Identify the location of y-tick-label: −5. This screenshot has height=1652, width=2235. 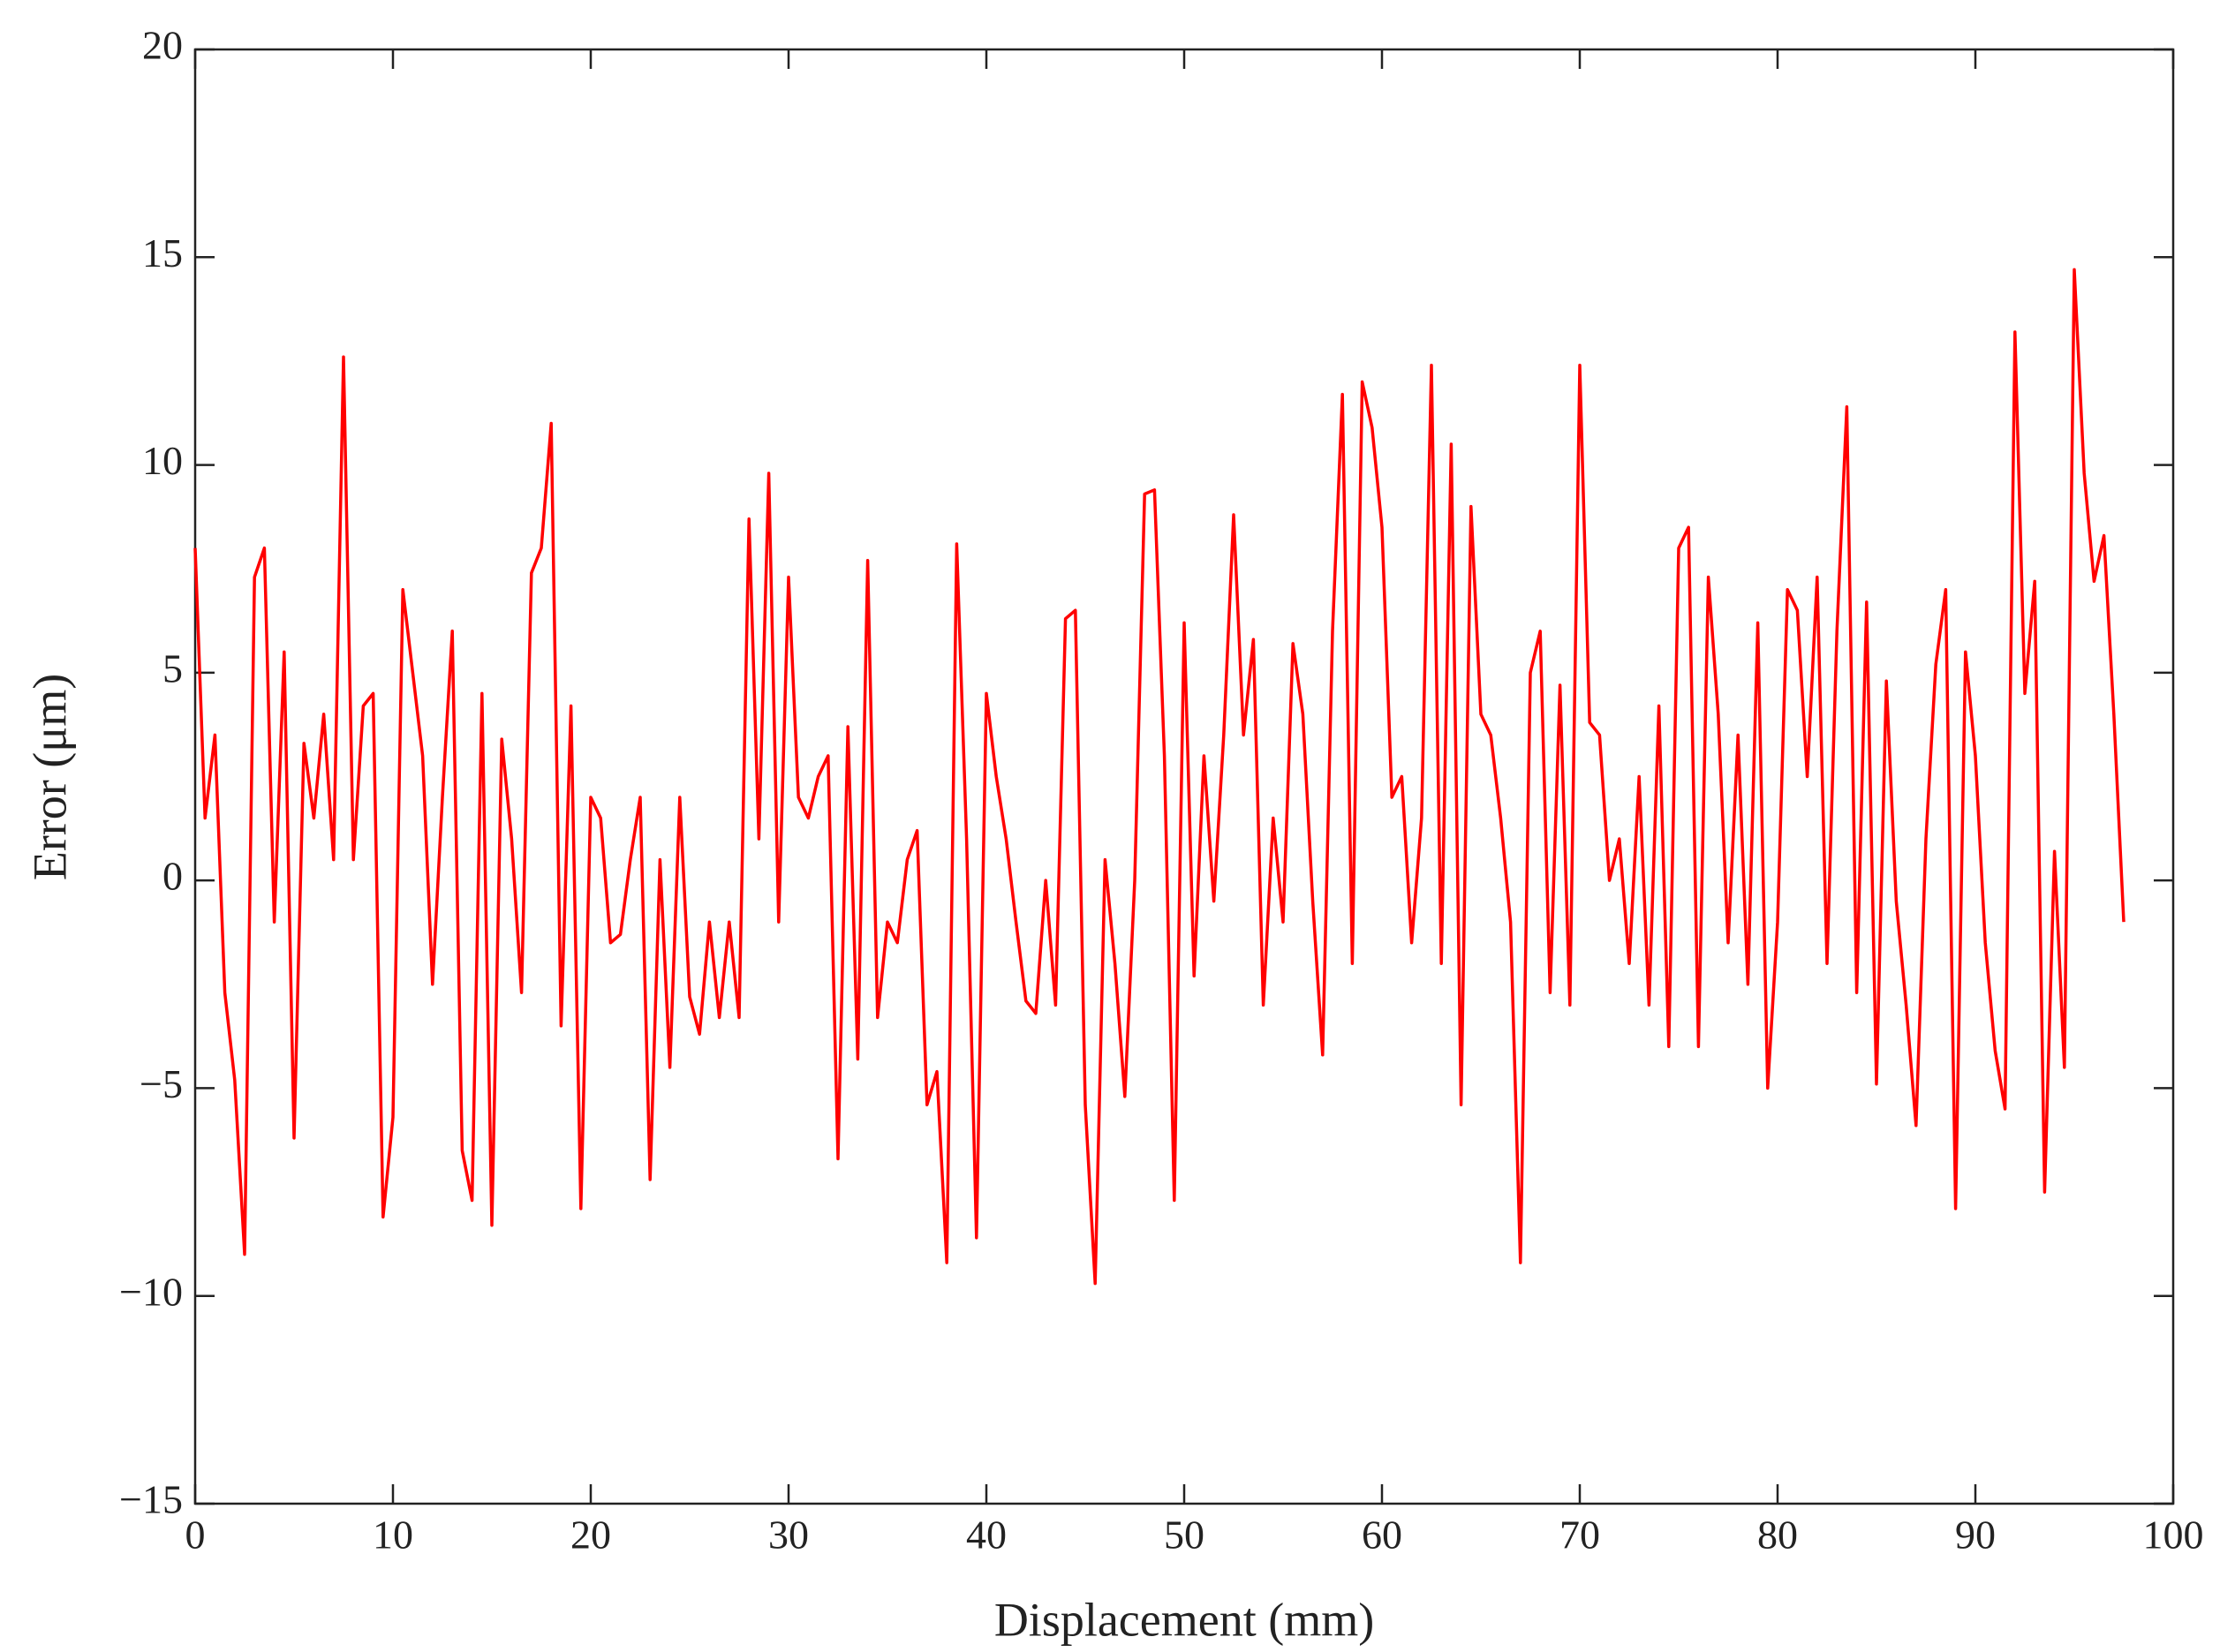
(161, 1083).